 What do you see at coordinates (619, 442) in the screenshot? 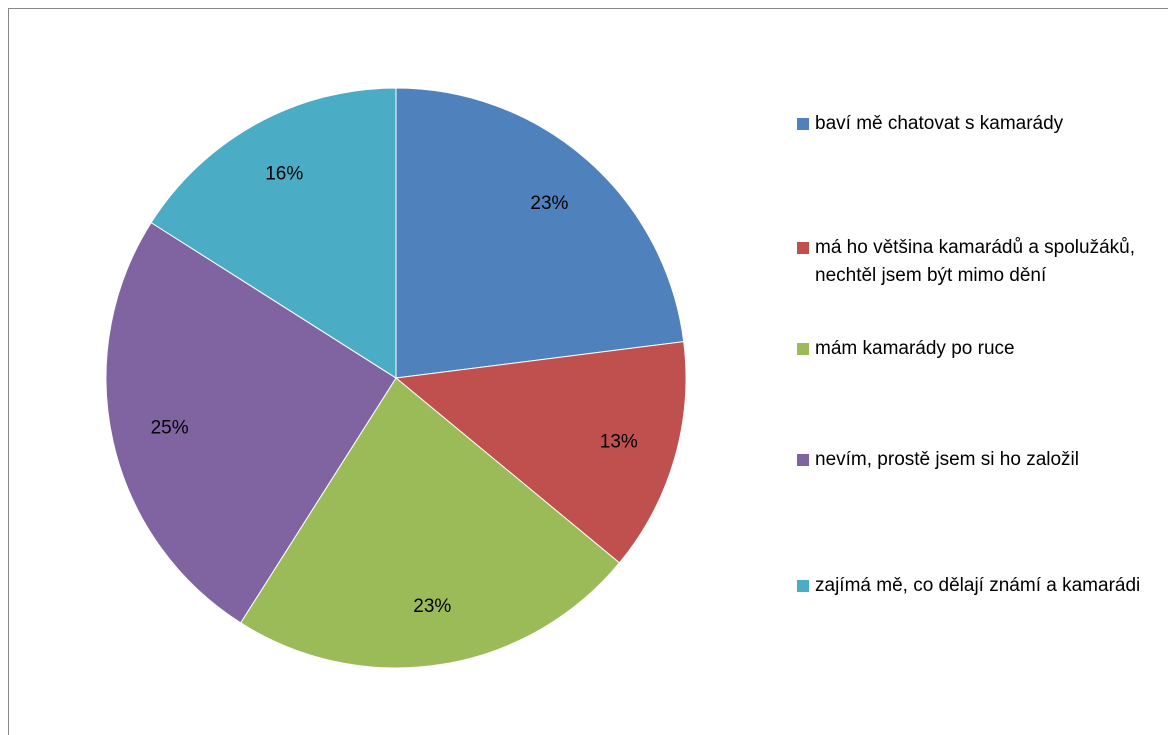
I see `data-label: 13%` at bounding box center [619, 442].